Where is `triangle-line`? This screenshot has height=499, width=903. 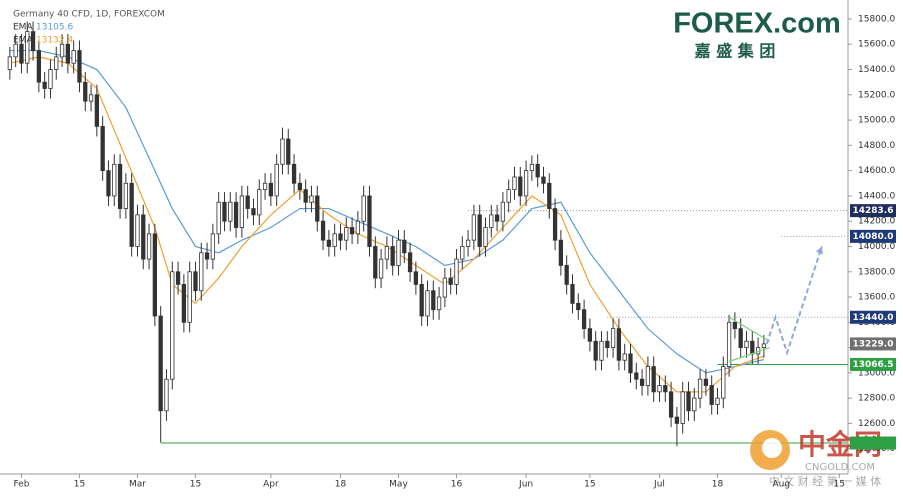
triangle-line is located at coordinates (749, 355).